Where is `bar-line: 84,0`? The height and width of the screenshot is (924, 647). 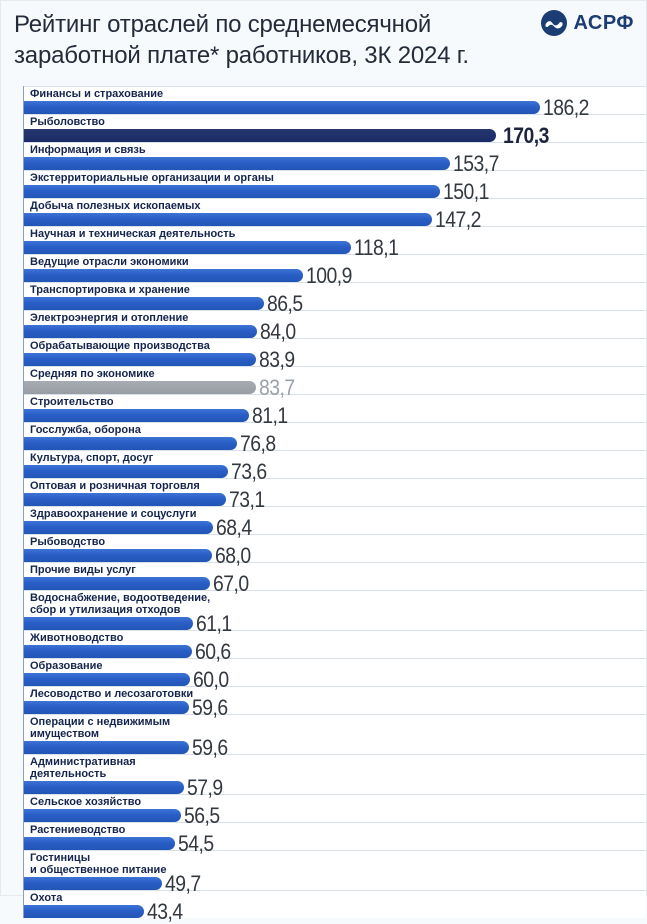 bar-line: 84,0 is located at coordinates (335, 331).